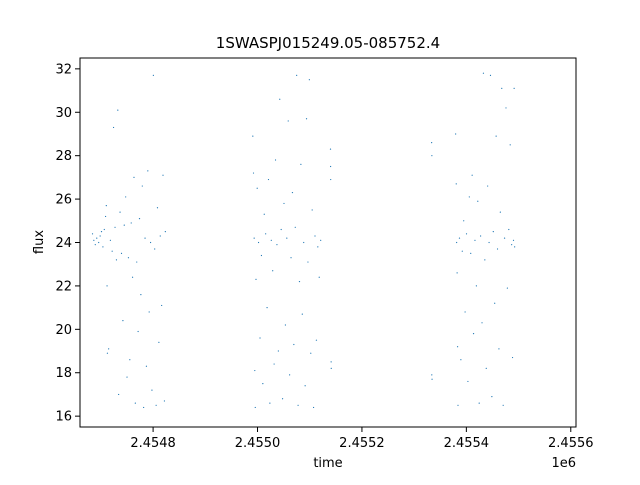 This screenshot has height=485, width=640. I want to click on y-axis: 16 18 20 22 24 26 28 30 32, so click(67, 243).